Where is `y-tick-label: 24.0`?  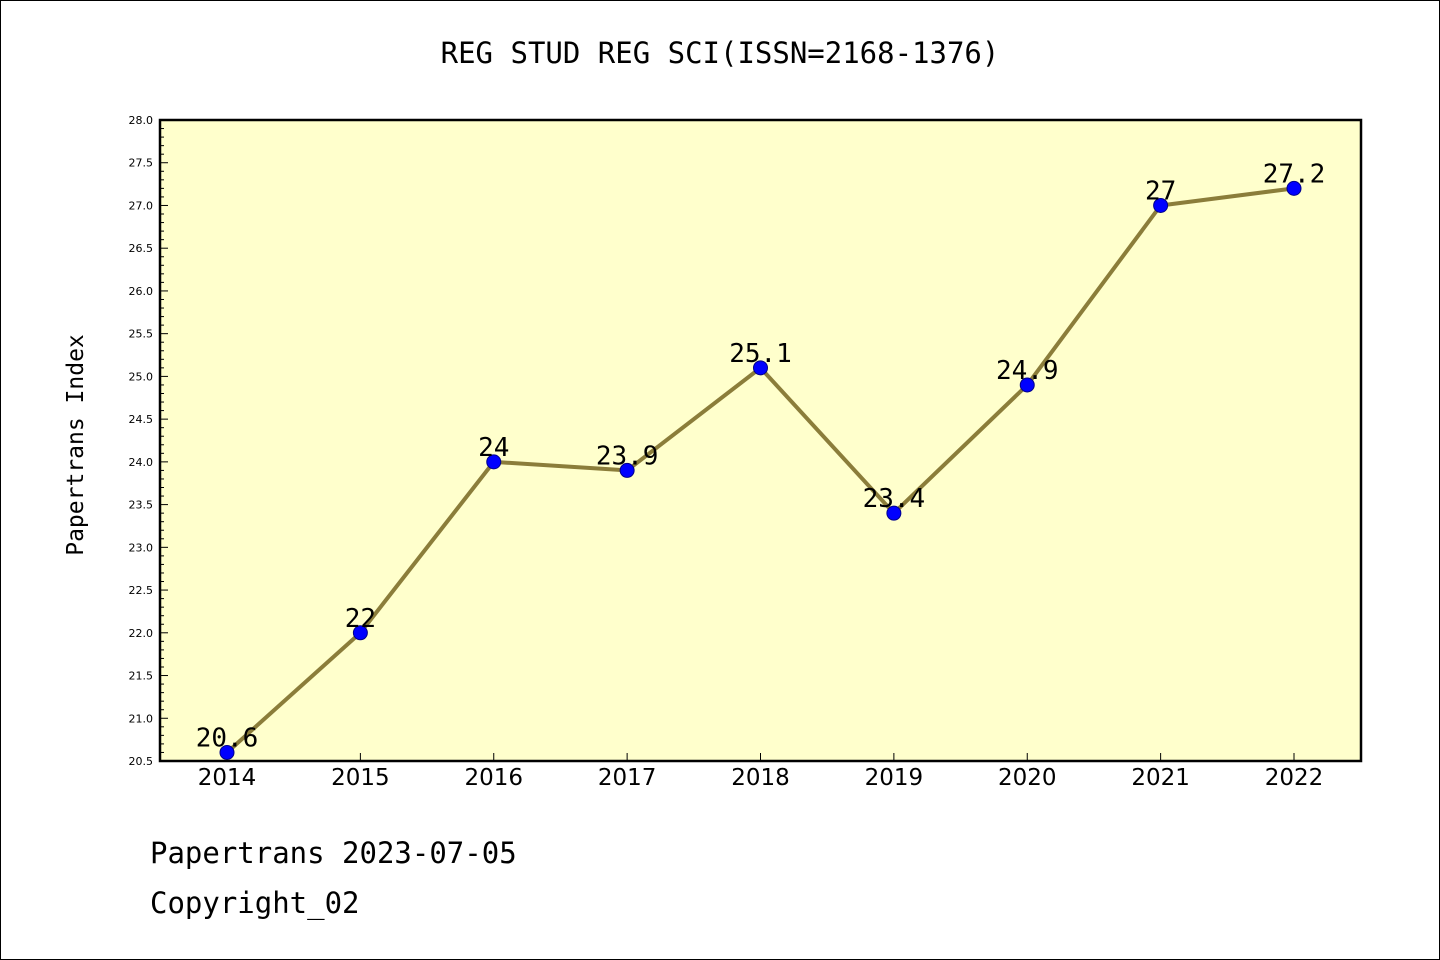 y-tick-label: 24.0 is located at coordinates (141, 462).